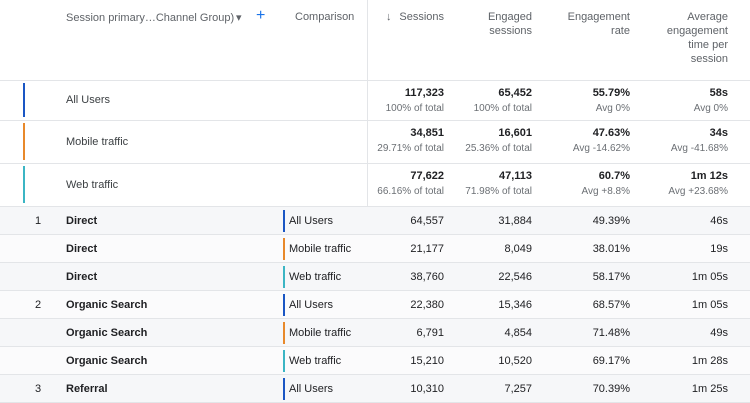 This screenshot has height=403, width=750. Describe the element at coordinates (261, 15) in the screenshot. I see `add-dimension: +` at that location.